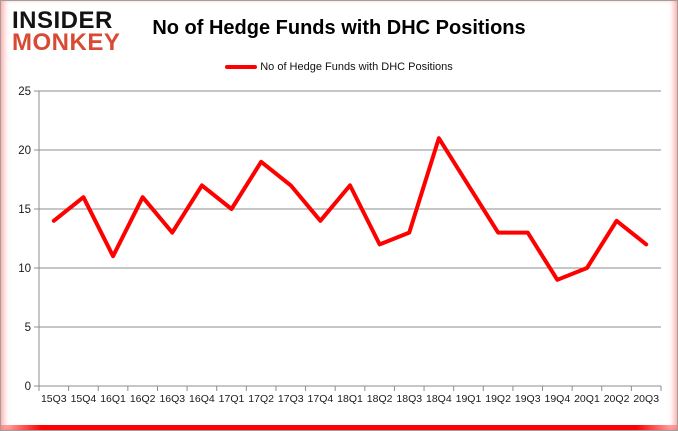 The image size is (678, 431). I want to click on svg-text: 5, so click(28, 328).